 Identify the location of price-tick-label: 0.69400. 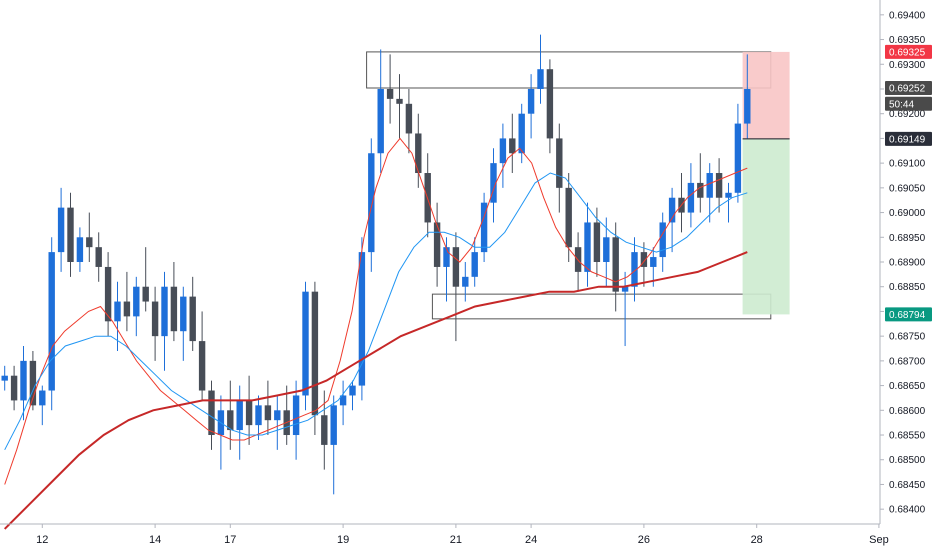
(907, 15).